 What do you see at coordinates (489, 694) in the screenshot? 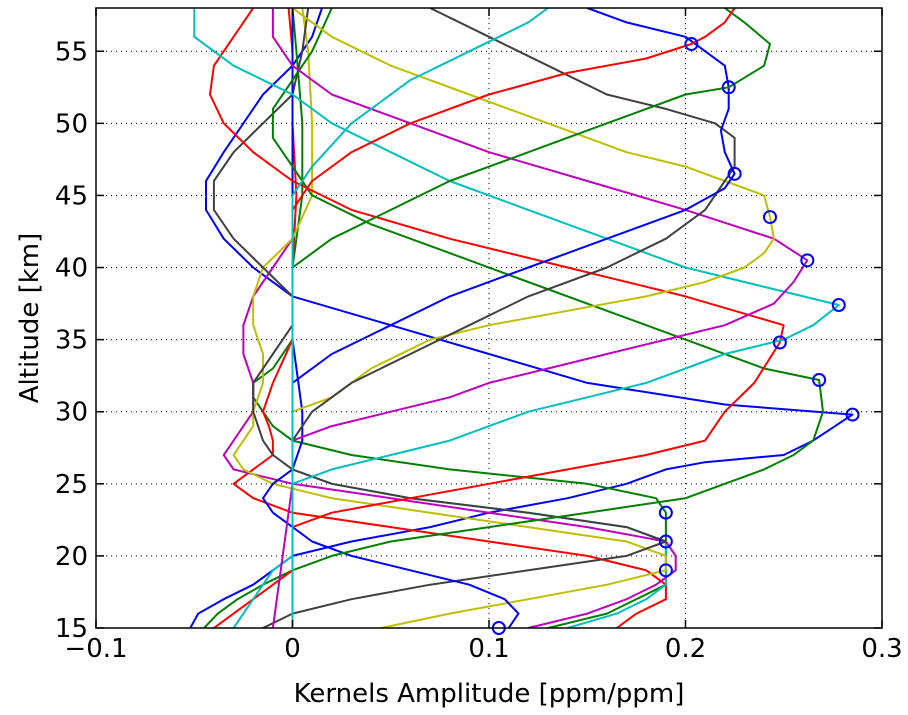
I see `x-axis-label: Kernels Amplitude [ppm/ppm]` at bounding box center [489, 694].